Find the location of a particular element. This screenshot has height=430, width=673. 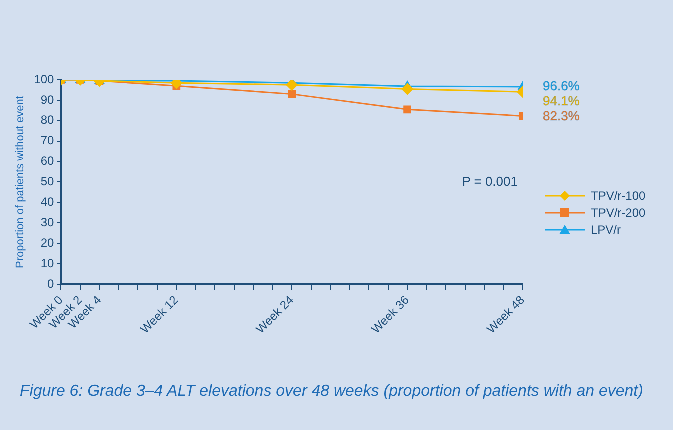

y-axis-title: Proportion of patients without event is located at coordinates (20, 182).